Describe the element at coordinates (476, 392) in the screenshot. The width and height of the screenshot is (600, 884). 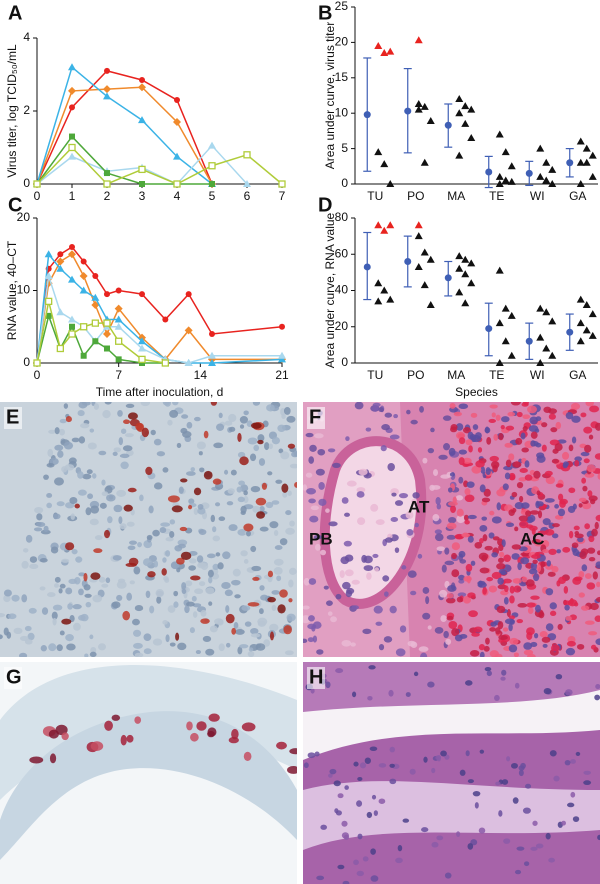
I see `x-axis-label: Species` at that location.